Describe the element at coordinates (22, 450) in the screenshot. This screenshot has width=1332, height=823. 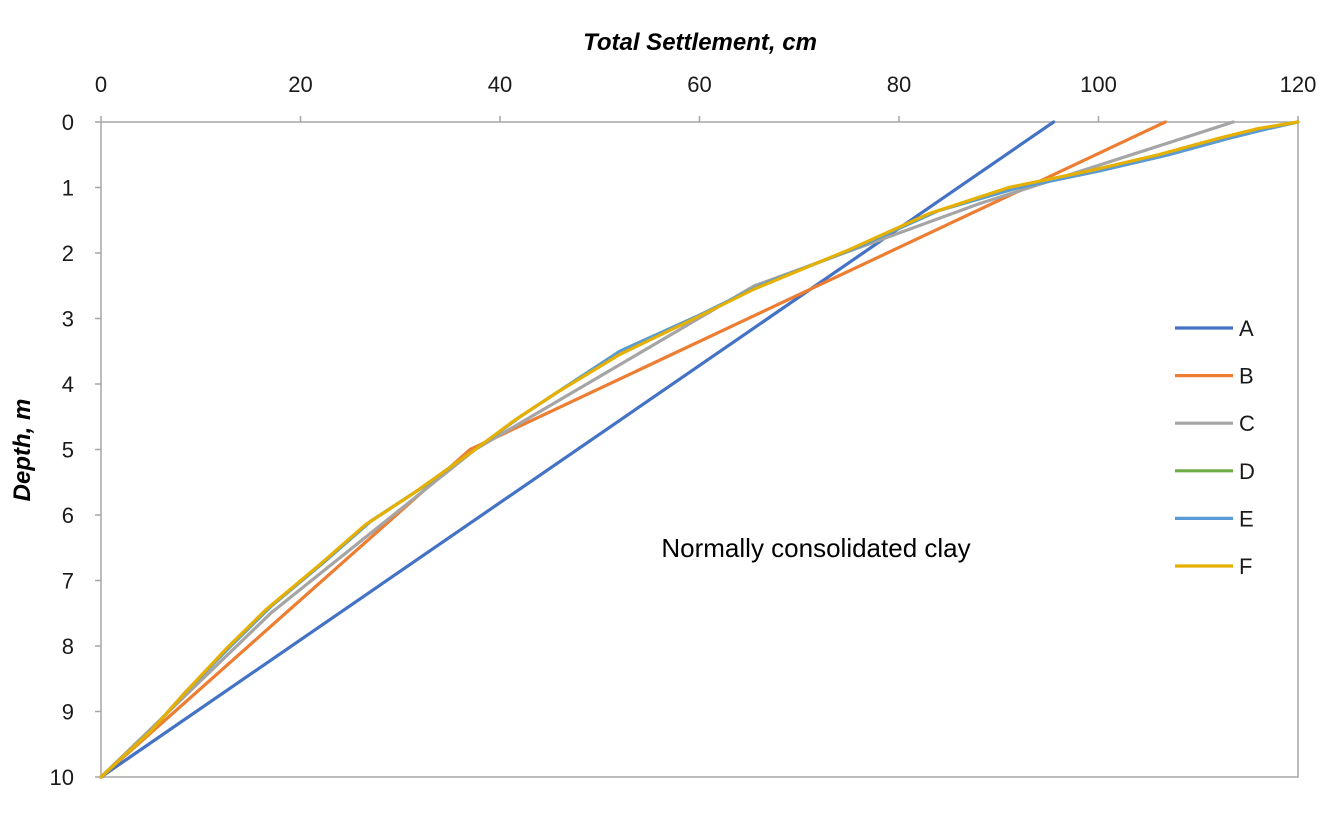
I see `y-axis-title: Depth, m` at that location.